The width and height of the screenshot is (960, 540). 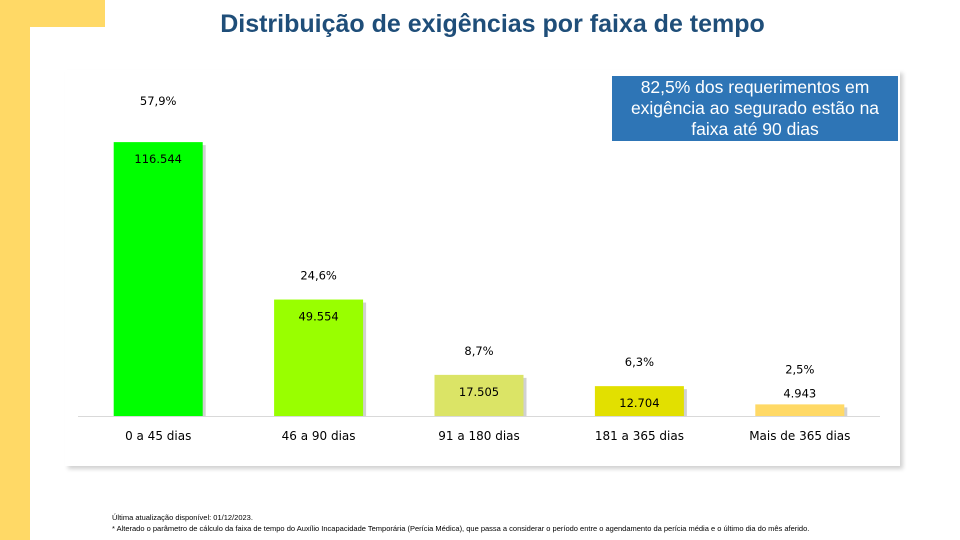 I want to click on value-label: 12.704, so click(x=639, y=403).